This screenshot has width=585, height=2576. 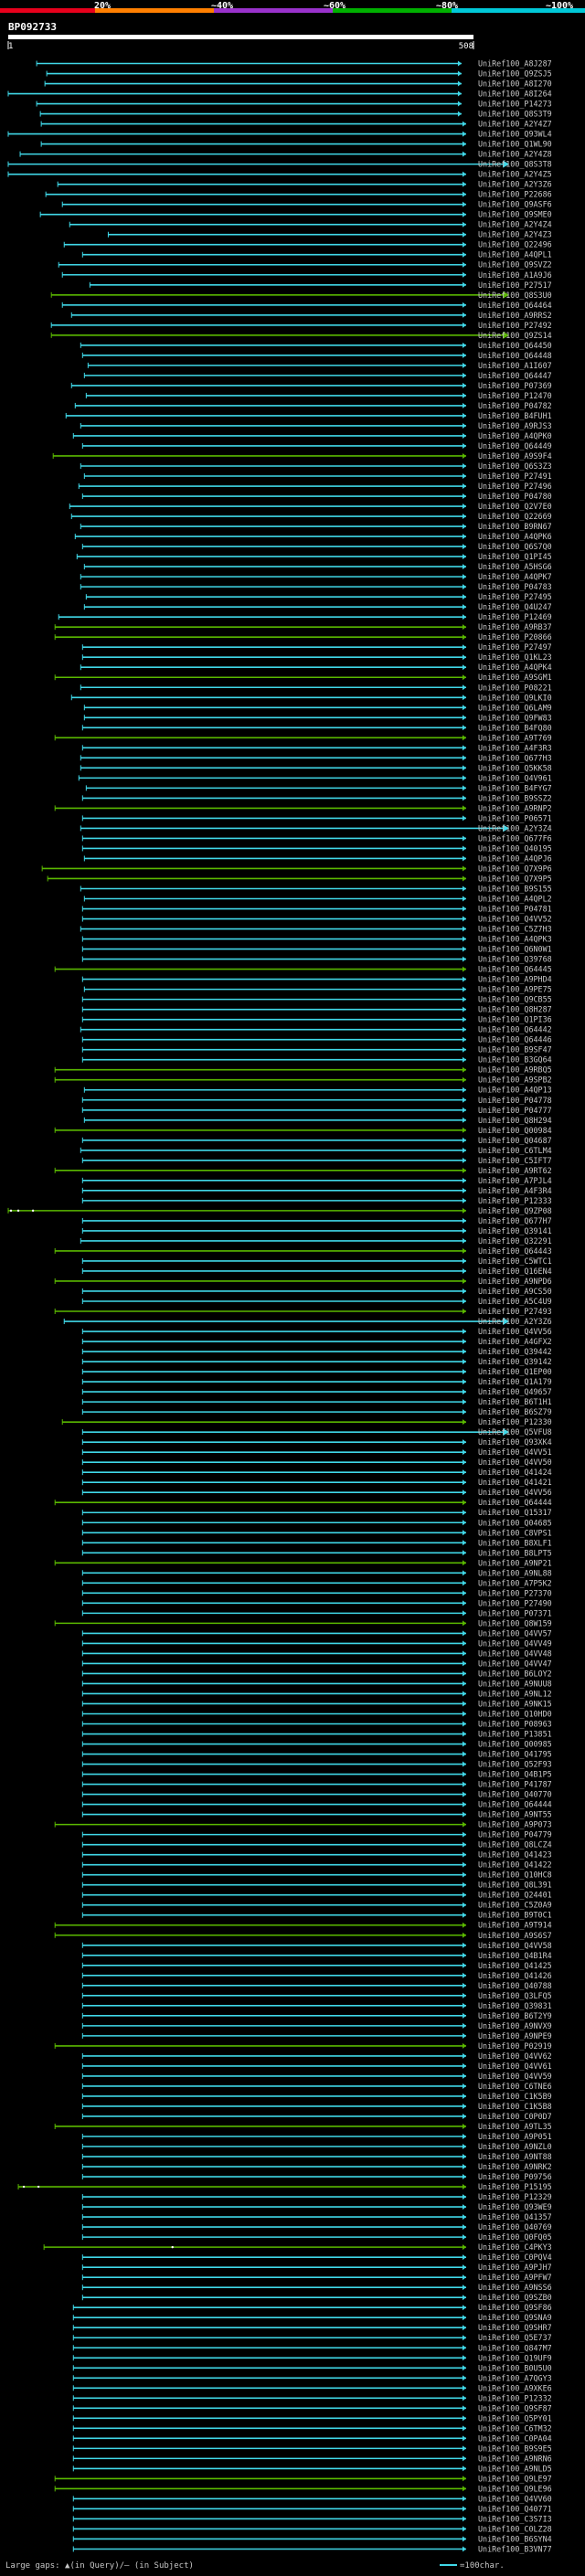 I want to click on hit-row: UniRef100_A9RT62, so click(x=303, y=1170).